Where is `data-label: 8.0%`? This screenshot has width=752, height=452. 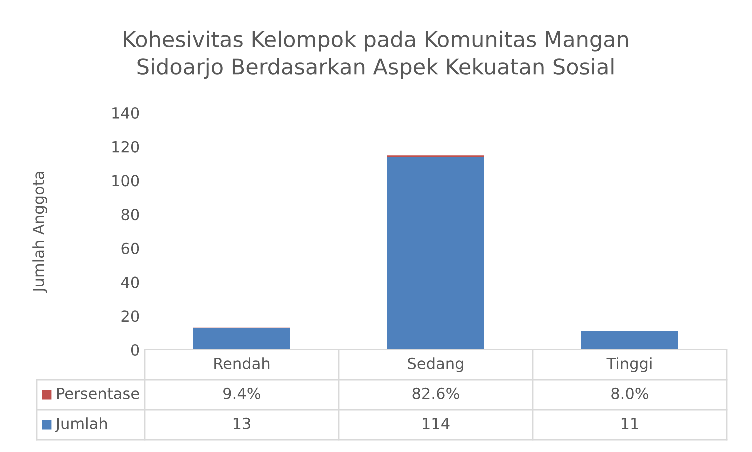
data-label: 8.0% is located at coordinates (630, 394).